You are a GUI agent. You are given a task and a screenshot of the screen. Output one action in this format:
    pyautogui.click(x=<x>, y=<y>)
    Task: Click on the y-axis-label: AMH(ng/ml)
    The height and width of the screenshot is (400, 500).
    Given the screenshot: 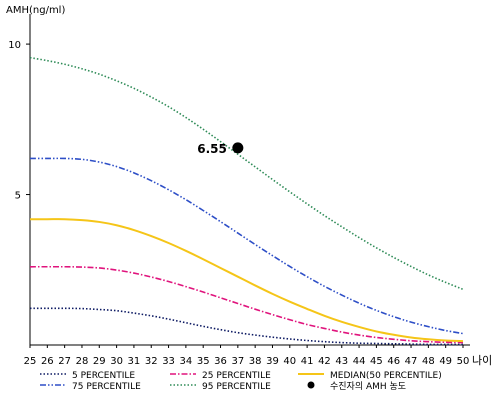 What is the action you would take?
    pyautogui.click(x=35, y=10)
    